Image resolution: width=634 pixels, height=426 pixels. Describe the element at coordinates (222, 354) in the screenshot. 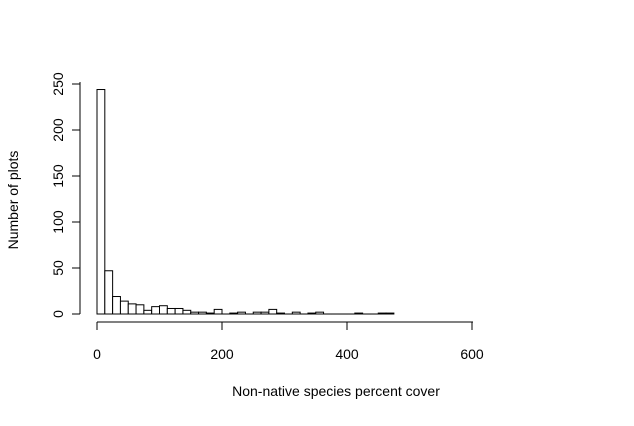

I see `x-tick-label: 200` at that location.